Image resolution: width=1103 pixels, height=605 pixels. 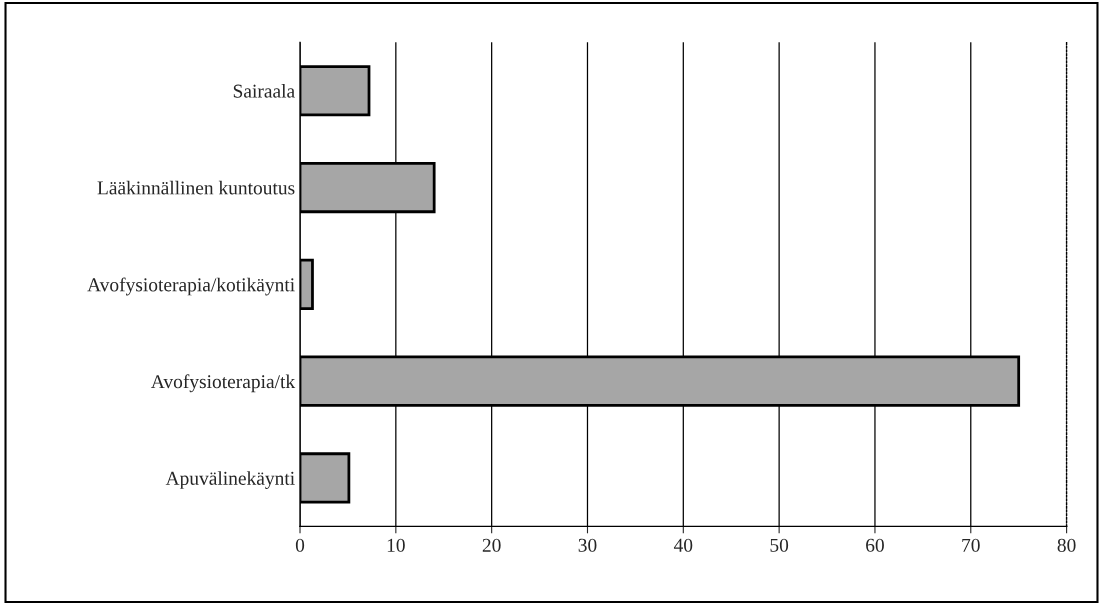 What do you see at coordinates (1066, 545) in the screenshot?
I see `x-tick-label: 80` at bounding box center [1066, 545].